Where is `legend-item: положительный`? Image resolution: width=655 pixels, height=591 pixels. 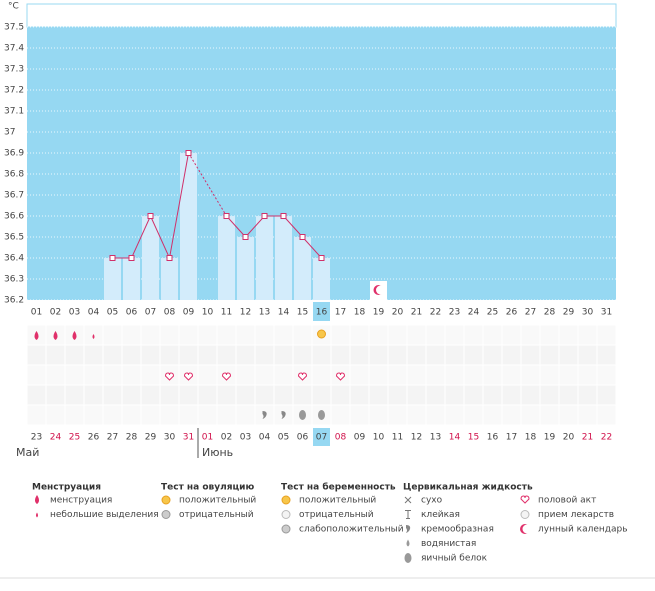
legend-item: положительный is located at coordinates (337, 501).